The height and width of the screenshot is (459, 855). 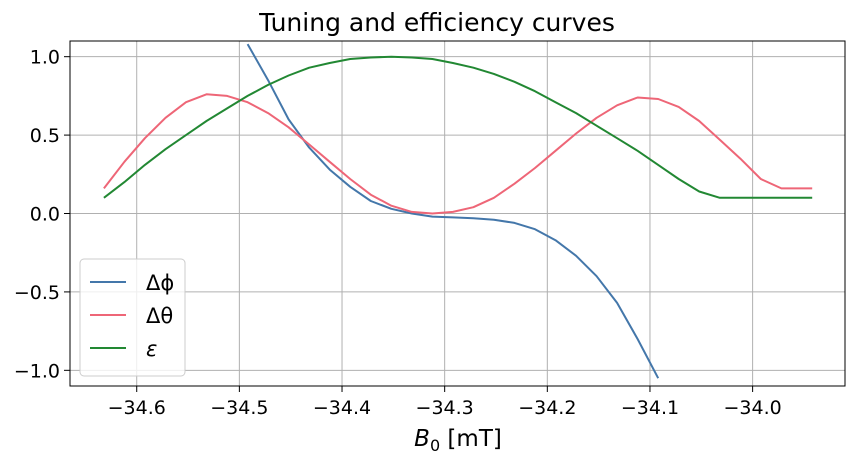 I want to click on legend: Δϕ Δθ ε, so click(x=132, y=317).